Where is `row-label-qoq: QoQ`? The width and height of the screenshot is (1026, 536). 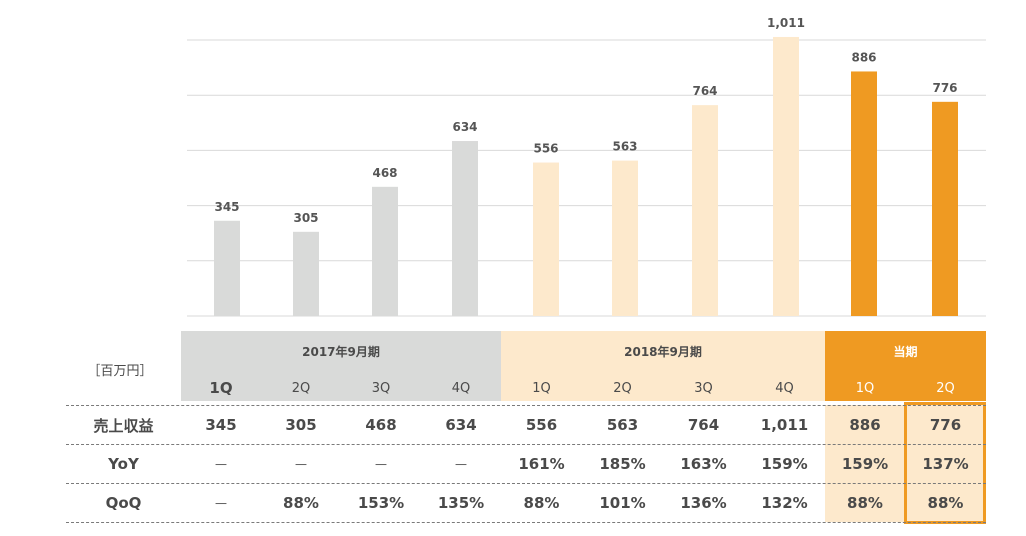 row-label-qoq: QoQ is located at coordinates (123, 503).